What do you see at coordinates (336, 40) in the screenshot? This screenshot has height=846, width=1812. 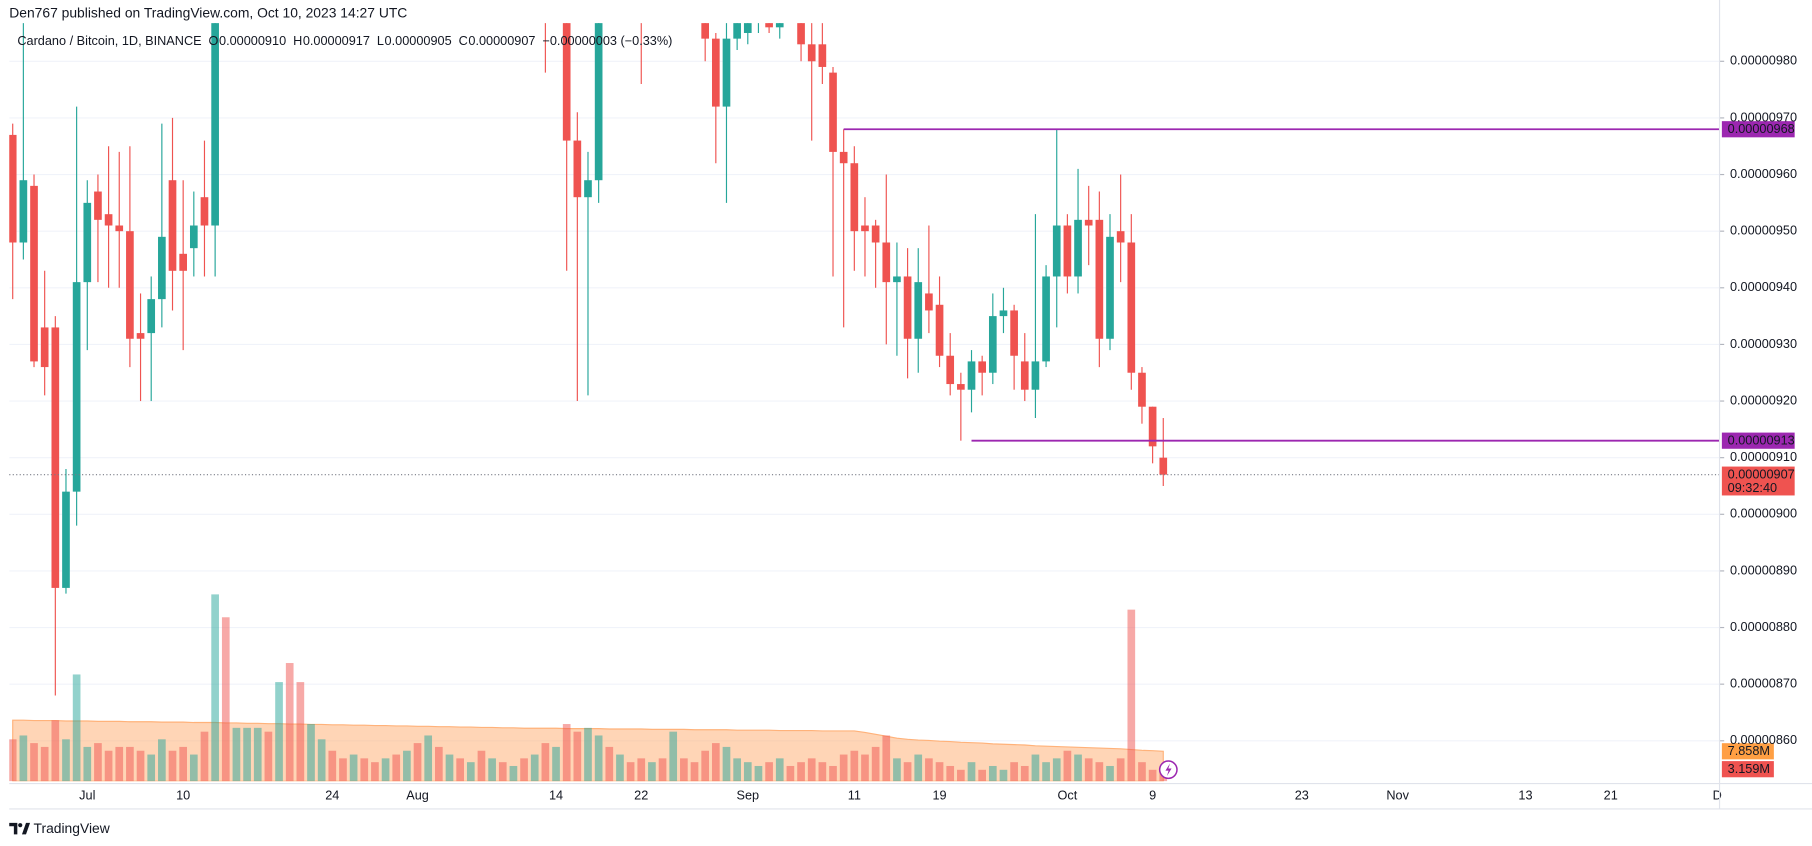 I see `legend-value: 0.00000917` at bounding box center [336, 40].